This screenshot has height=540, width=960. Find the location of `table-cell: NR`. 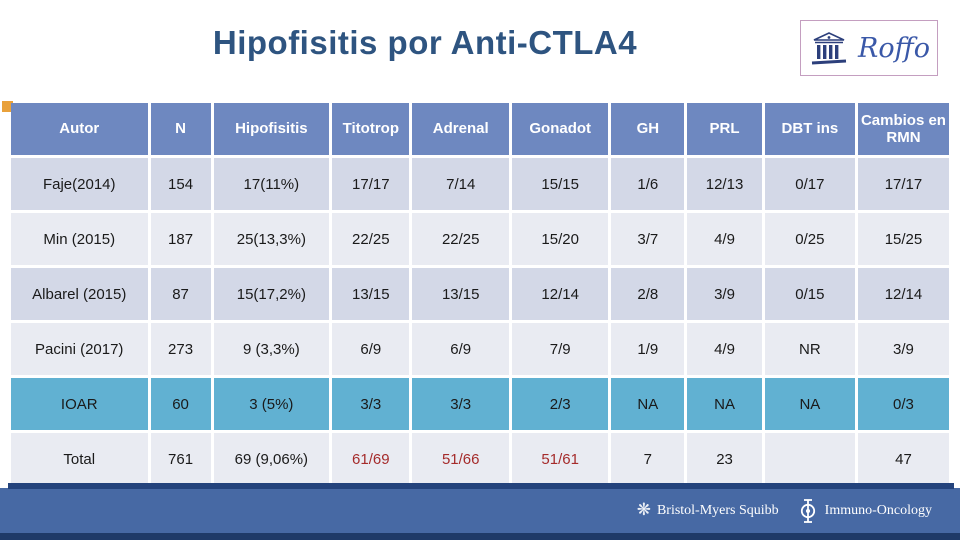

table-cell: NR is located at coordinates (809, 349).